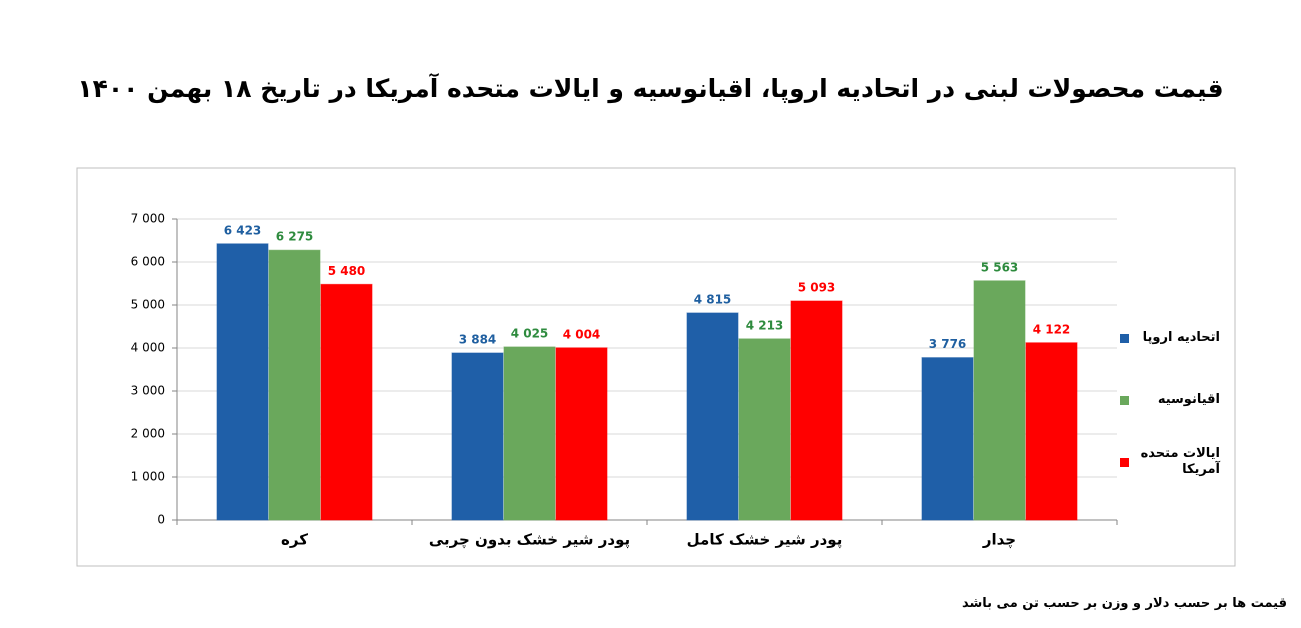 The height and width of the screenshot is (628, 1301). Describe the element at coordinates (148, 434) in the screenshot. I see `y-tick-label: 2 000` at that location.